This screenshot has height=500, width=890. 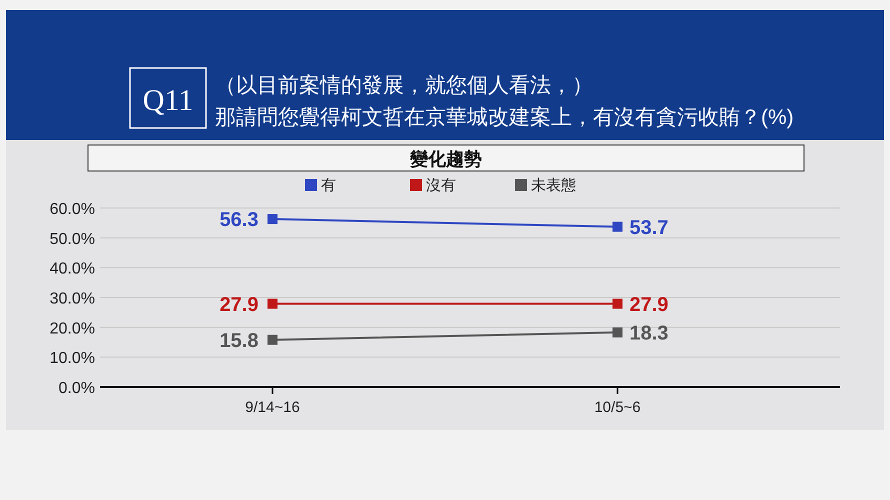 I want to click on legend-label: 沒有, so click(x=441, y=185).